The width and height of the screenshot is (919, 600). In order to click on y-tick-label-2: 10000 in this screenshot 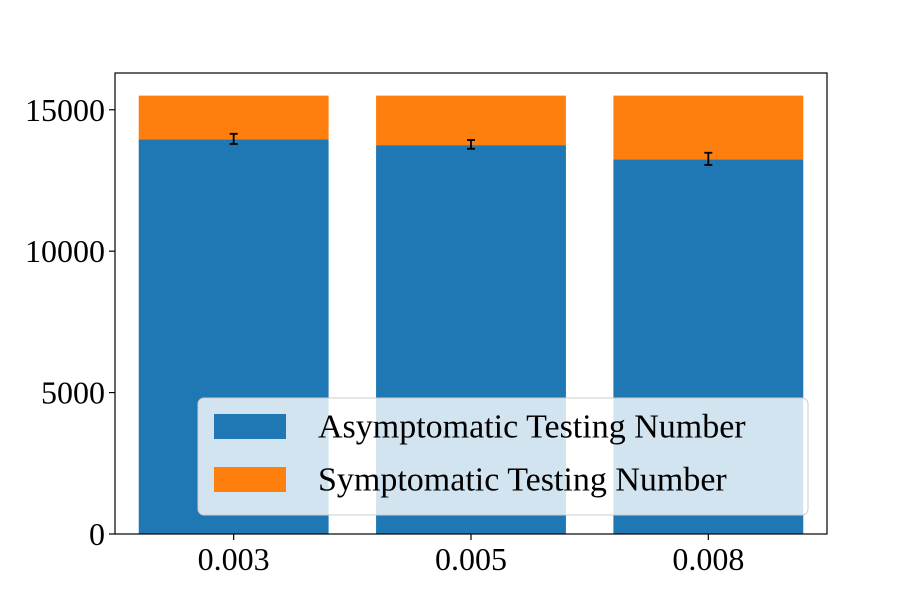, I will do `click(65, 251)`.